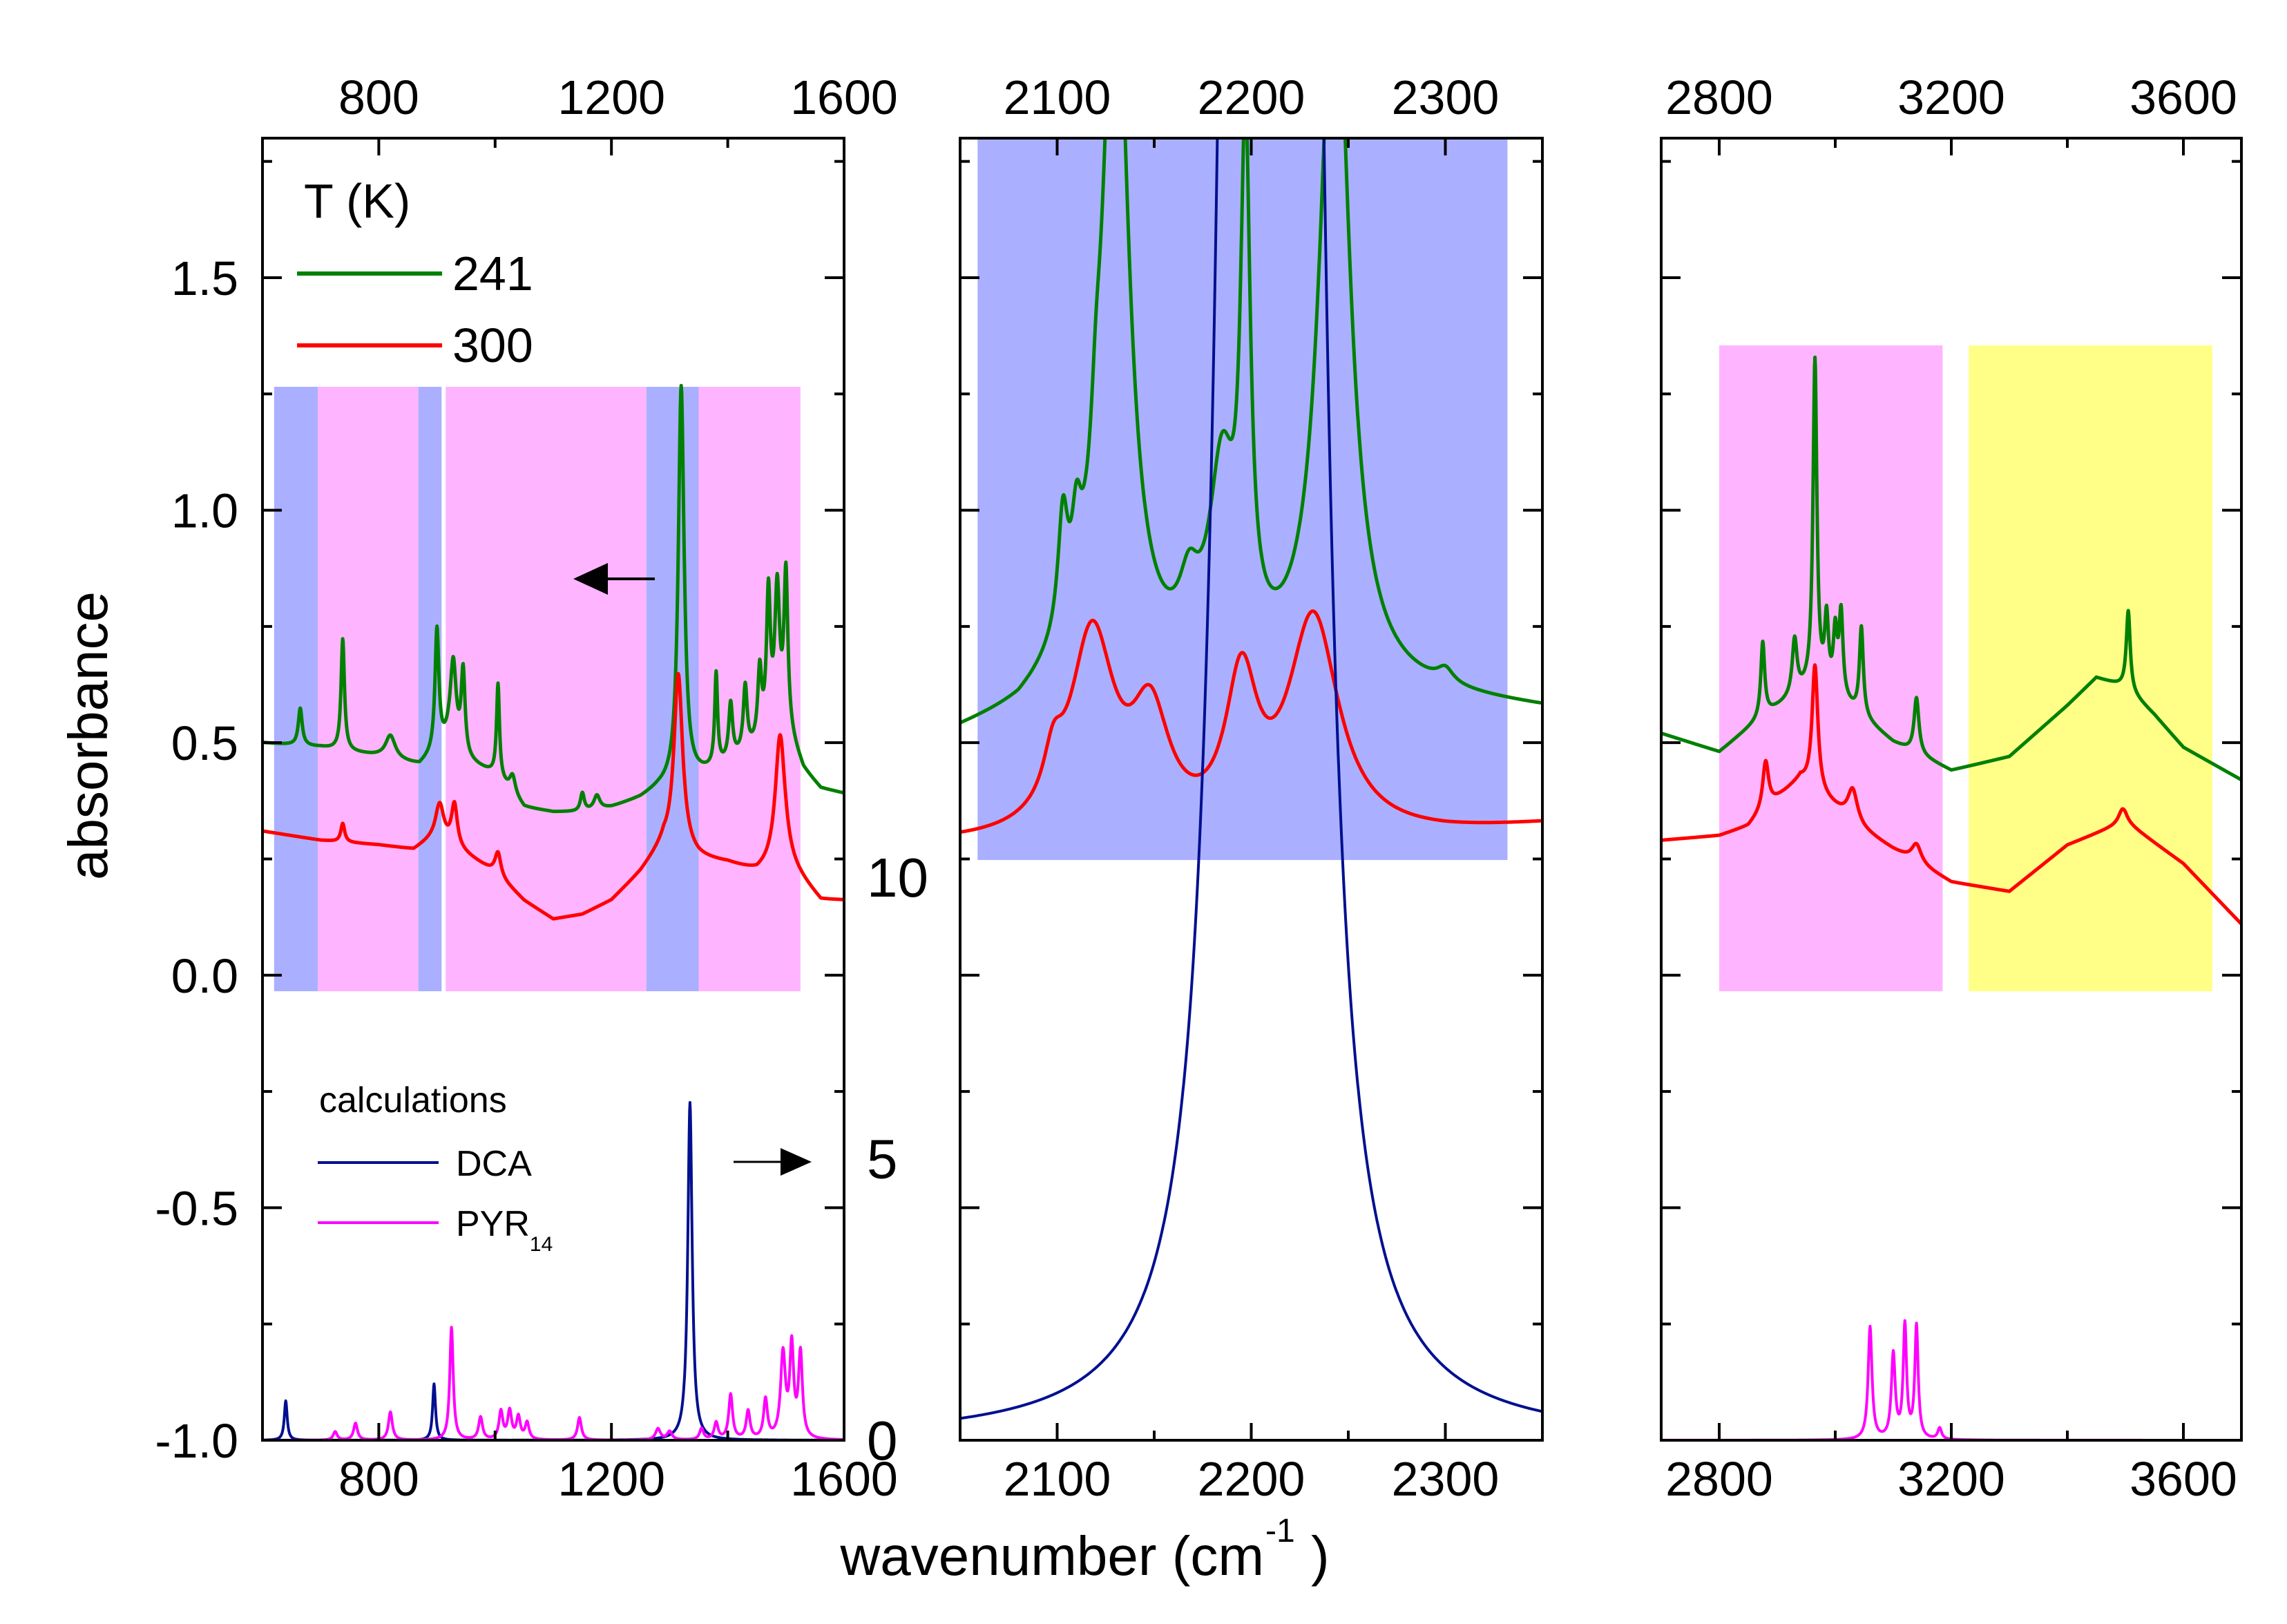  Describe the element at coordinates (2183, 97) in the screenshot. I see `x-tick-label-top: 3600` at that location.